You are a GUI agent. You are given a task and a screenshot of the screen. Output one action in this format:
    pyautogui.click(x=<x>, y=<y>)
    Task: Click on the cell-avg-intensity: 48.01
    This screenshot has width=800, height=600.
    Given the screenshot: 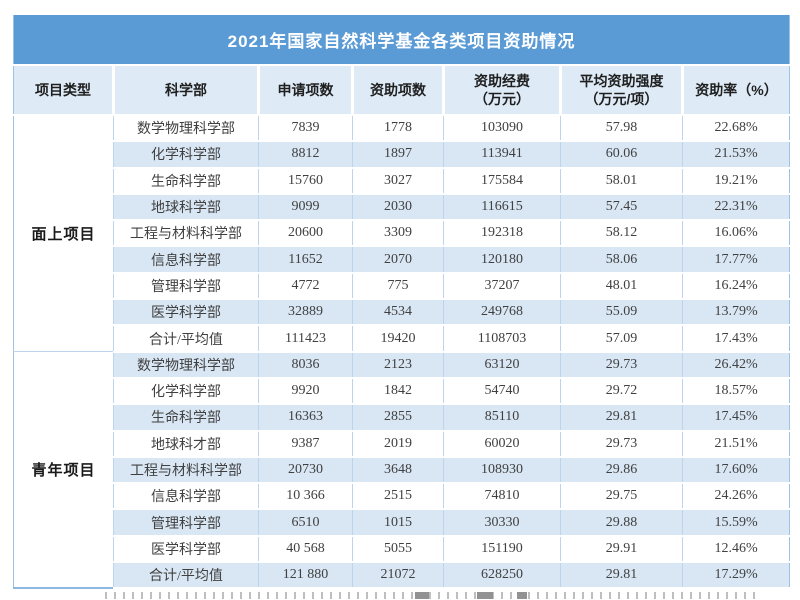 What is the action you would take?
    pyautogui.click(x=621, y=286)
    